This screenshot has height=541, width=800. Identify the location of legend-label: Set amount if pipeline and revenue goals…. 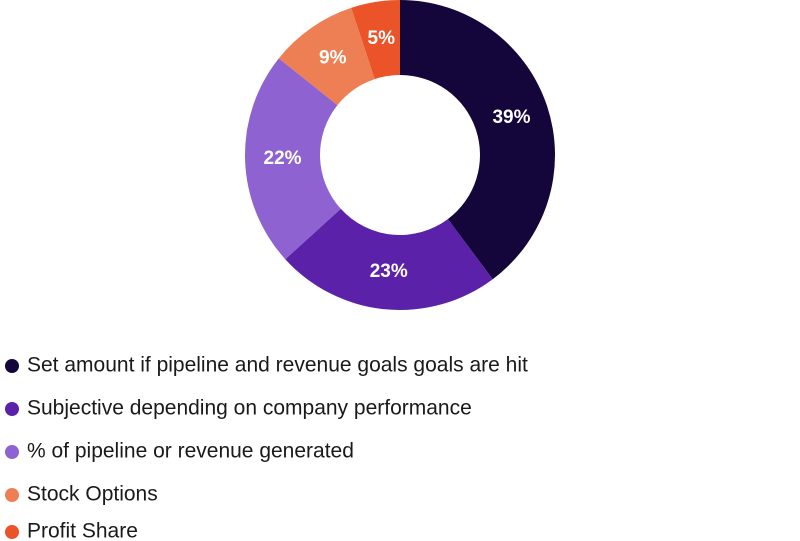
(277, 365).